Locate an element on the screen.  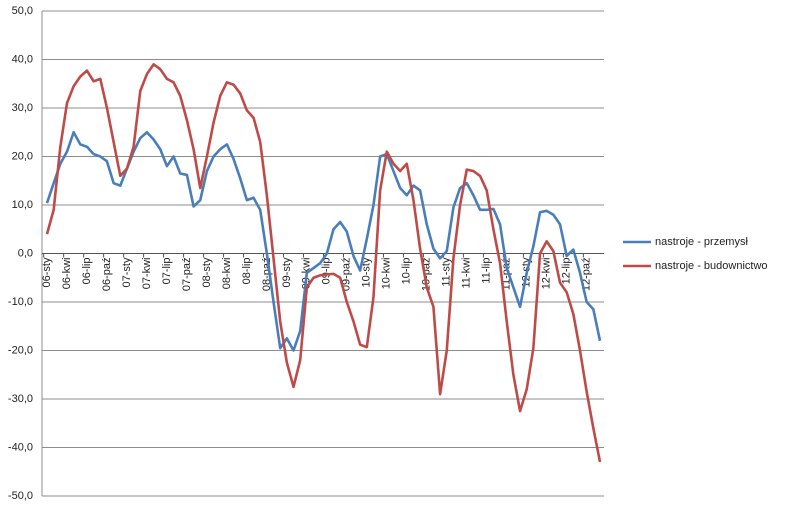
x-tick-label: 07-paź is located at coordinates (187, 275).